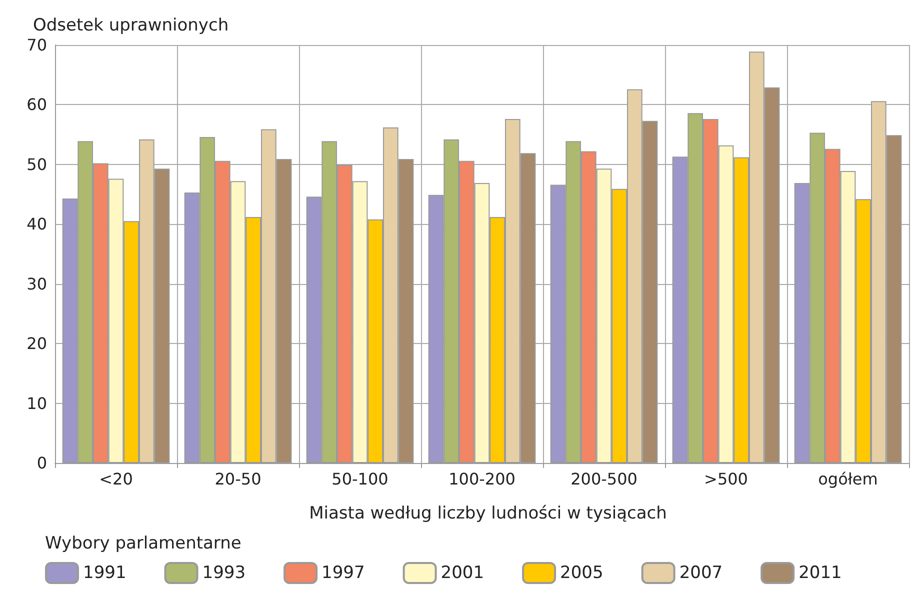 Image resolution: width=913 pixels, height=609 pixels. Describe the element at coordinates (224, 573) in the screenshot. I see `legend-label: 1993` at that location.